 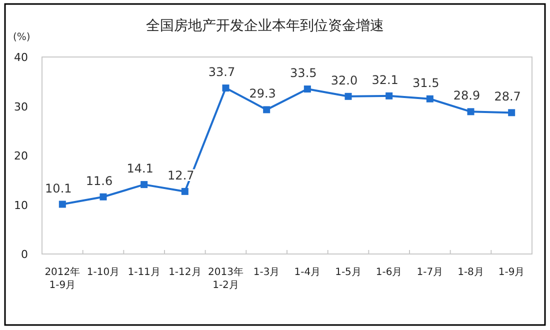 What do you see at coordinates (21, 57) in the screenshot?
I see `y-tick-label: 40` at bounding box center [21, 57].